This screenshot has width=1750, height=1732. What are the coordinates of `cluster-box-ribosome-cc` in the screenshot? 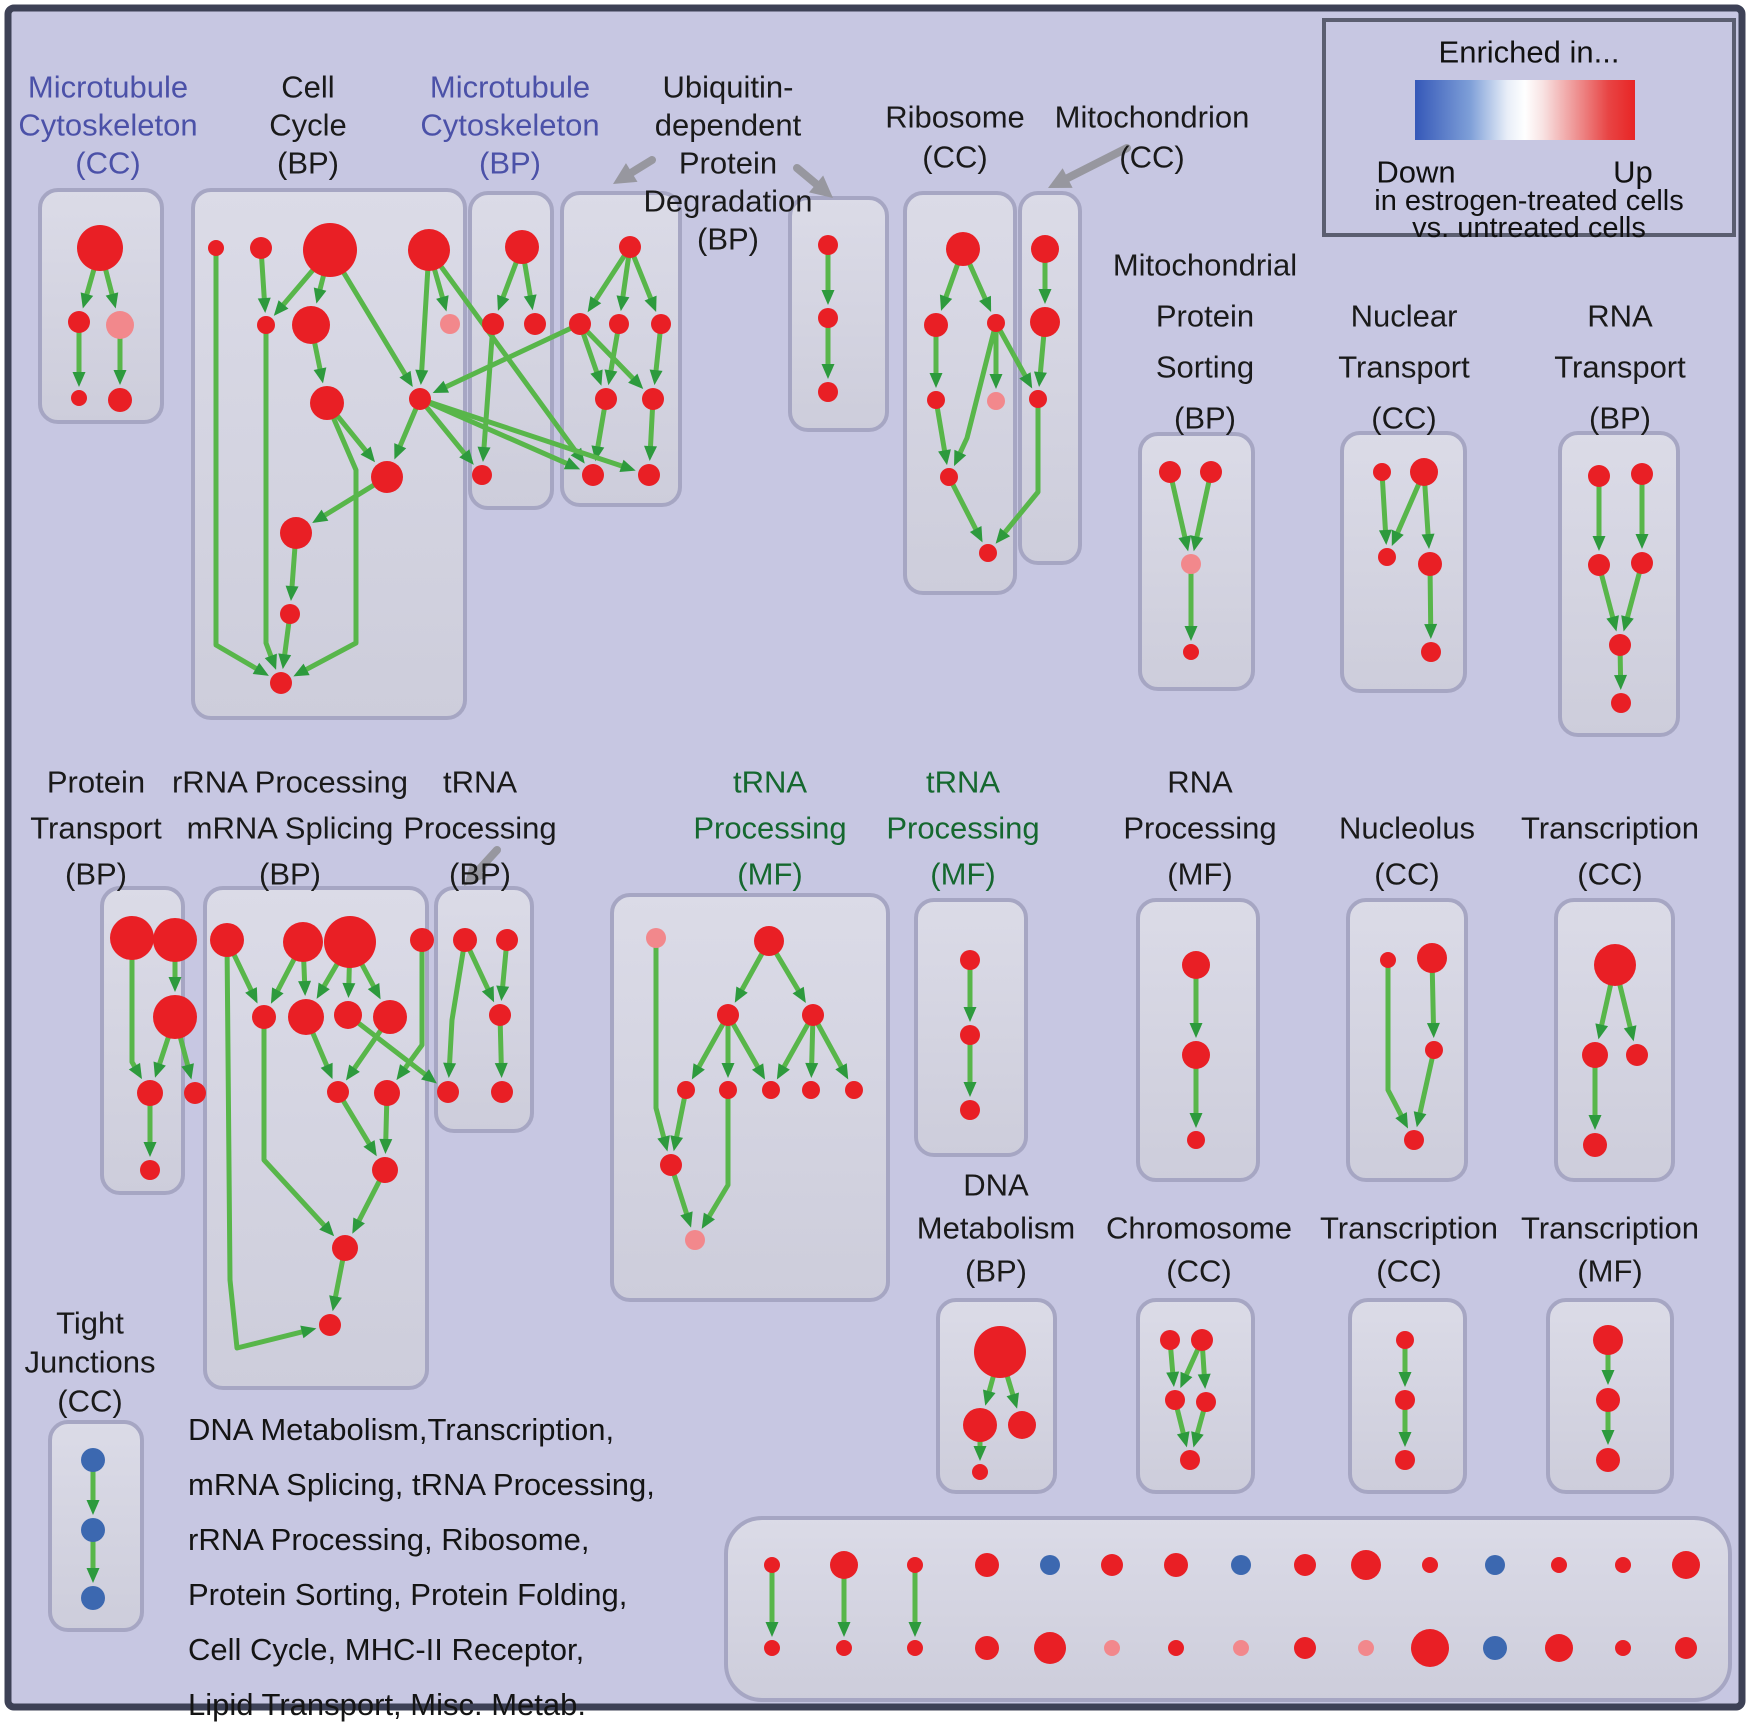 It's located at (960, 393).